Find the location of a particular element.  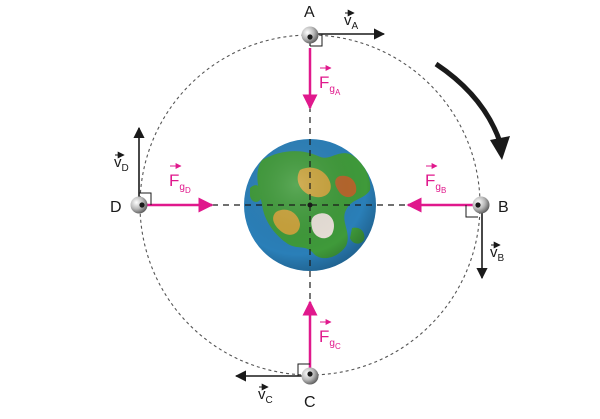

satellite-b-icon is located at coordinates (481, 205).